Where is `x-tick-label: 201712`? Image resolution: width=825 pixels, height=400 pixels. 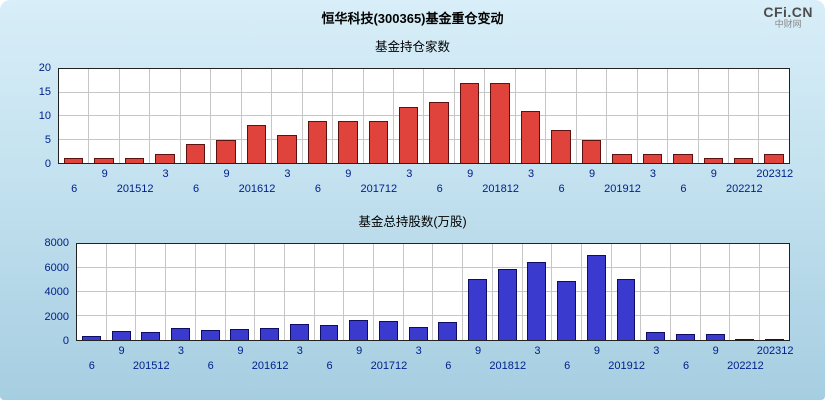
x-tick-label: 201712 is located at coordinates (379, 189).